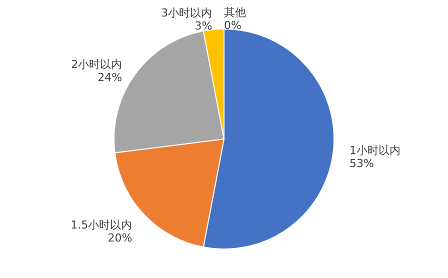  What do you see at coordinates (203, 26) in the screenshot?
I see `data-label: 3%` at bounding box center [203, 26].